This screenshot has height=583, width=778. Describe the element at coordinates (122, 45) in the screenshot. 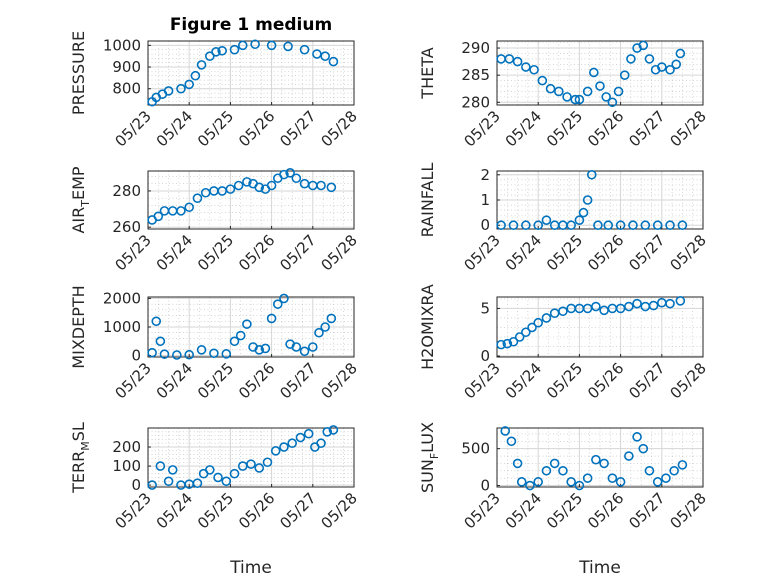

I see `y-tick-label: 1000` at that location.